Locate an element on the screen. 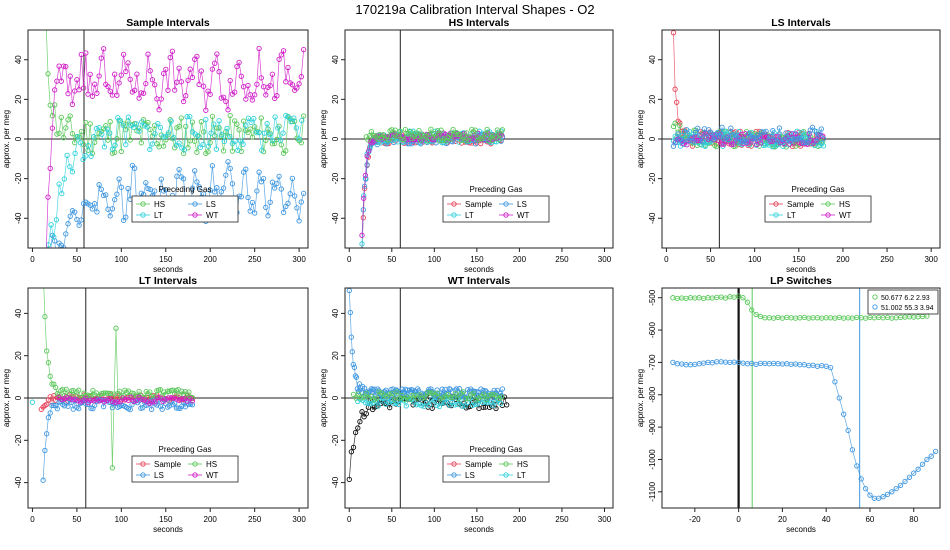 The height and width of the screenshot is (550, 950). y-tick-label: 0 is located at coordinates (18, 138).